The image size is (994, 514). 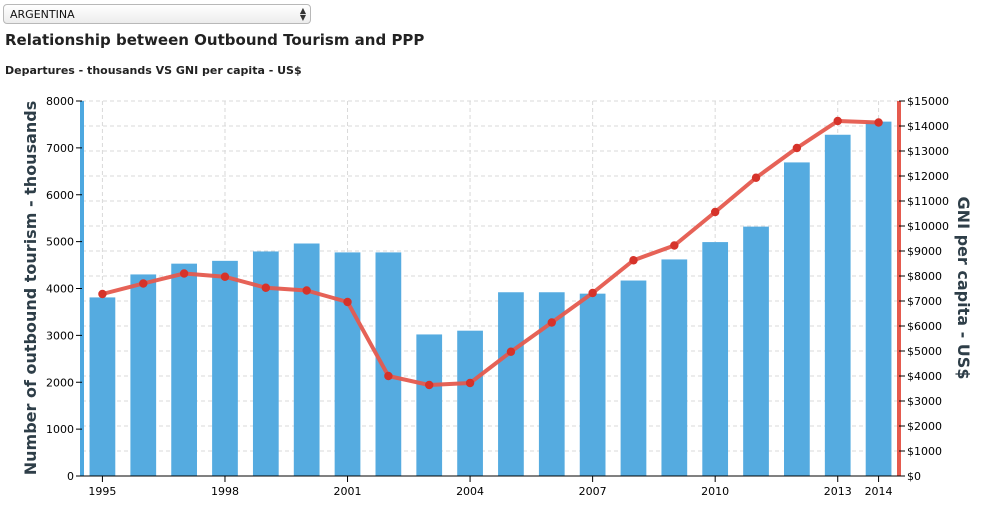 What do you see at coordinates (878, 298) in the screenshot?
I see `bar-2014` at bounding box center [878, 298].